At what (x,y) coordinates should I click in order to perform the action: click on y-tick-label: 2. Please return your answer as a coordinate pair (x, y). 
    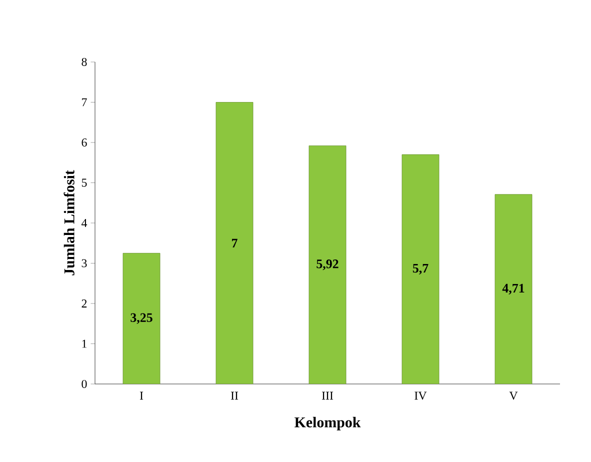
    Looking at the image, I should click on (84, 304).